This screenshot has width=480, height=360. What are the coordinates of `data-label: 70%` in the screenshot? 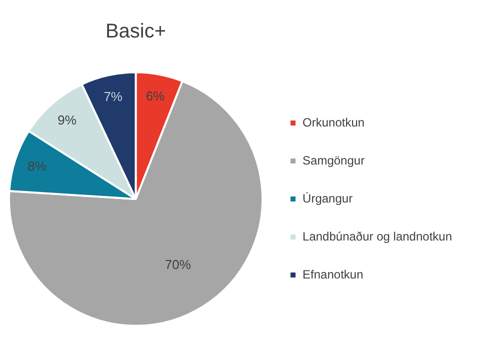 It's located at (178, 264).